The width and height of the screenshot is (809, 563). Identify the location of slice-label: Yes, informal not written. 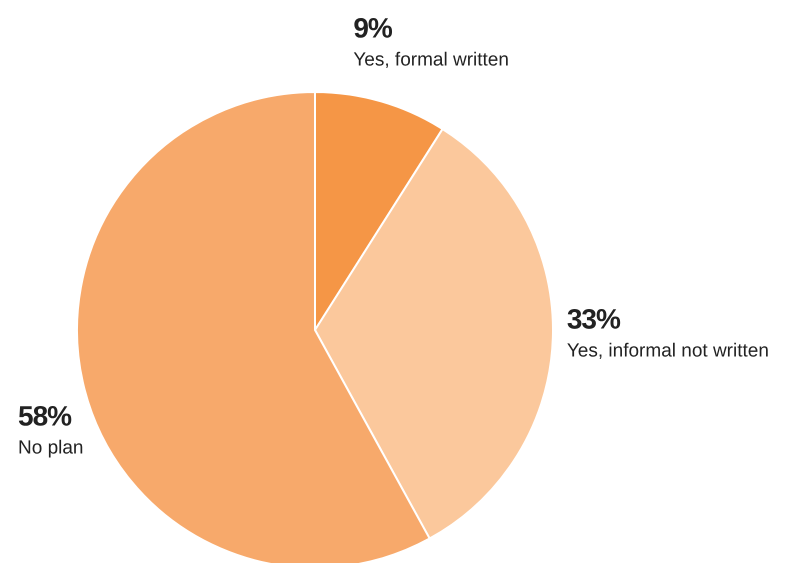
(667, 351).